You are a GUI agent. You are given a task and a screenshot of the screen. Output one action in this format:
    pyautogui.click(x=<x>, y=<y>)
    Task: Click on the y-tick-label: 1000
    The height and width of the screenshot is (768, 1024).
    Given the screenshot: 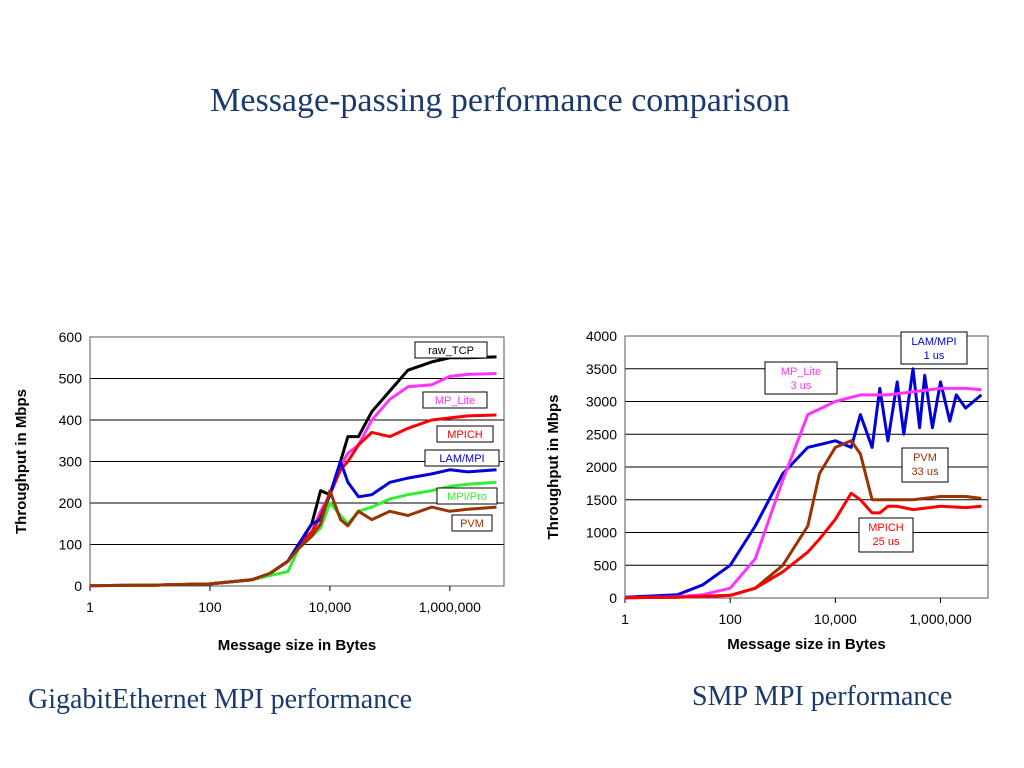 What is the action you would take?
    pyautogui.click(x=601, y=533)
    